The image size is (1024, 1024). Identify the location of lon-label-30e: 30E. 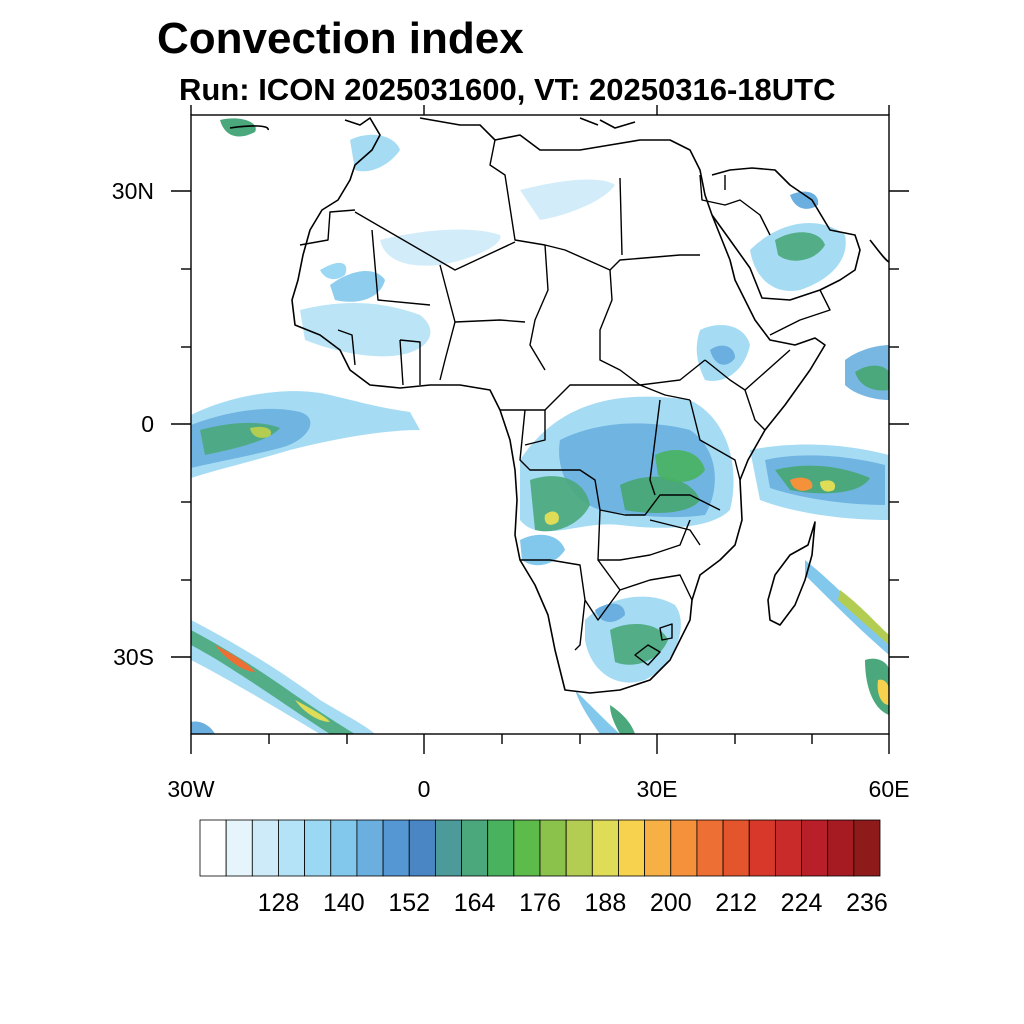
(657, 789).